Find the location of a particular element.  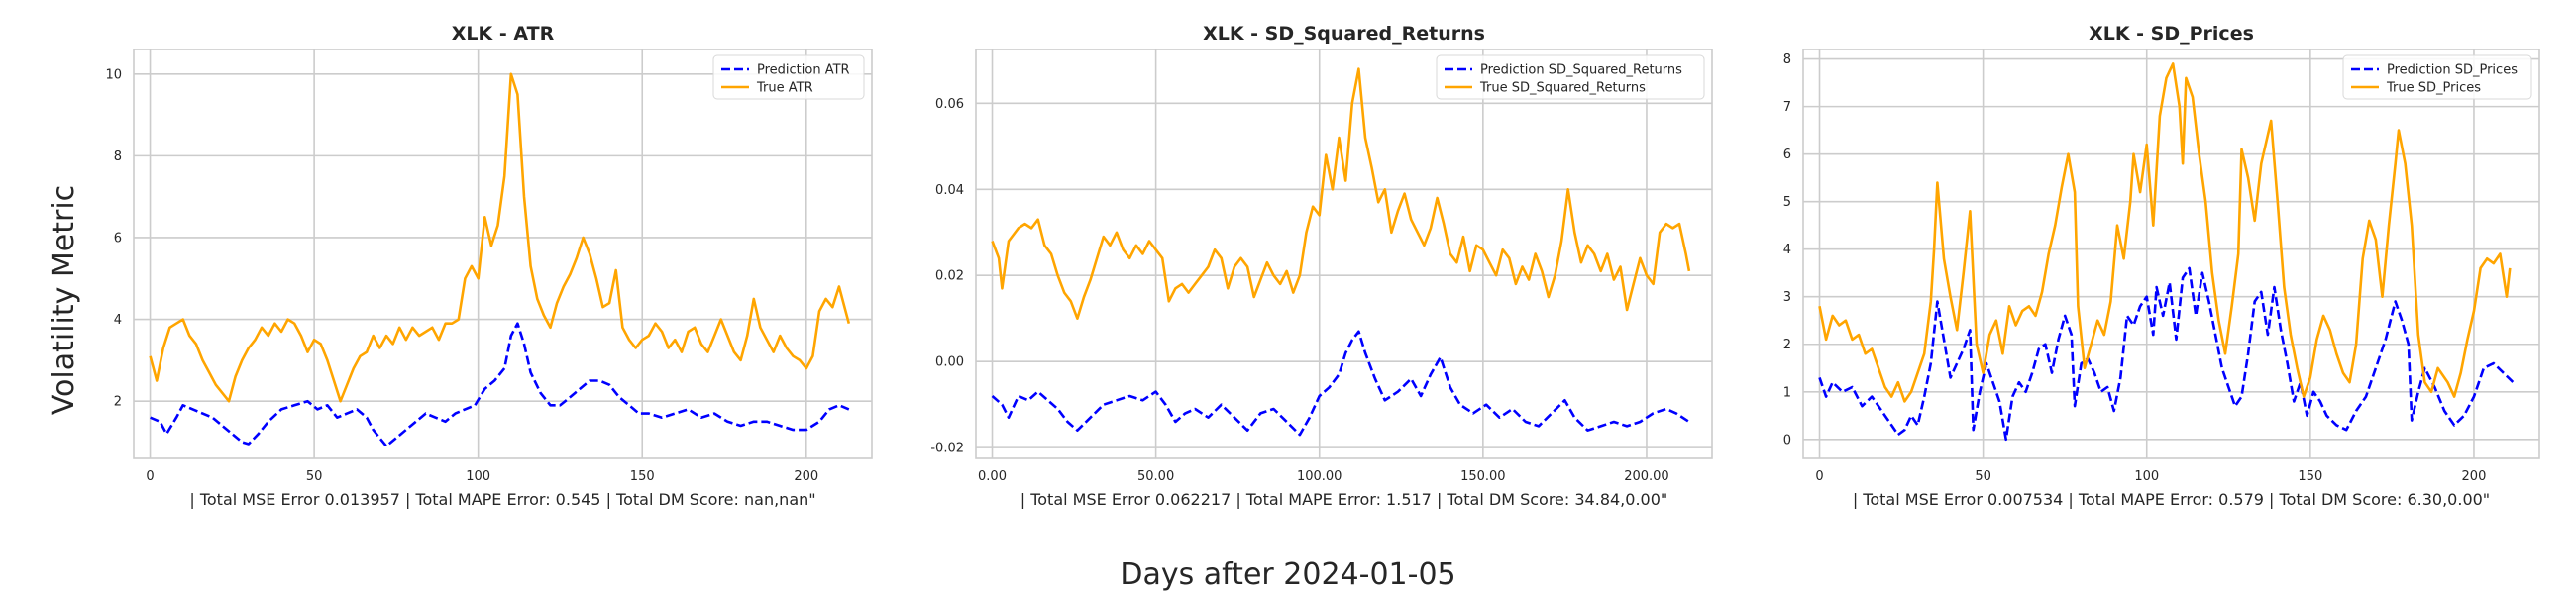

chart-0-xtick-label-2: 100 is located at coordinates (478, 477).